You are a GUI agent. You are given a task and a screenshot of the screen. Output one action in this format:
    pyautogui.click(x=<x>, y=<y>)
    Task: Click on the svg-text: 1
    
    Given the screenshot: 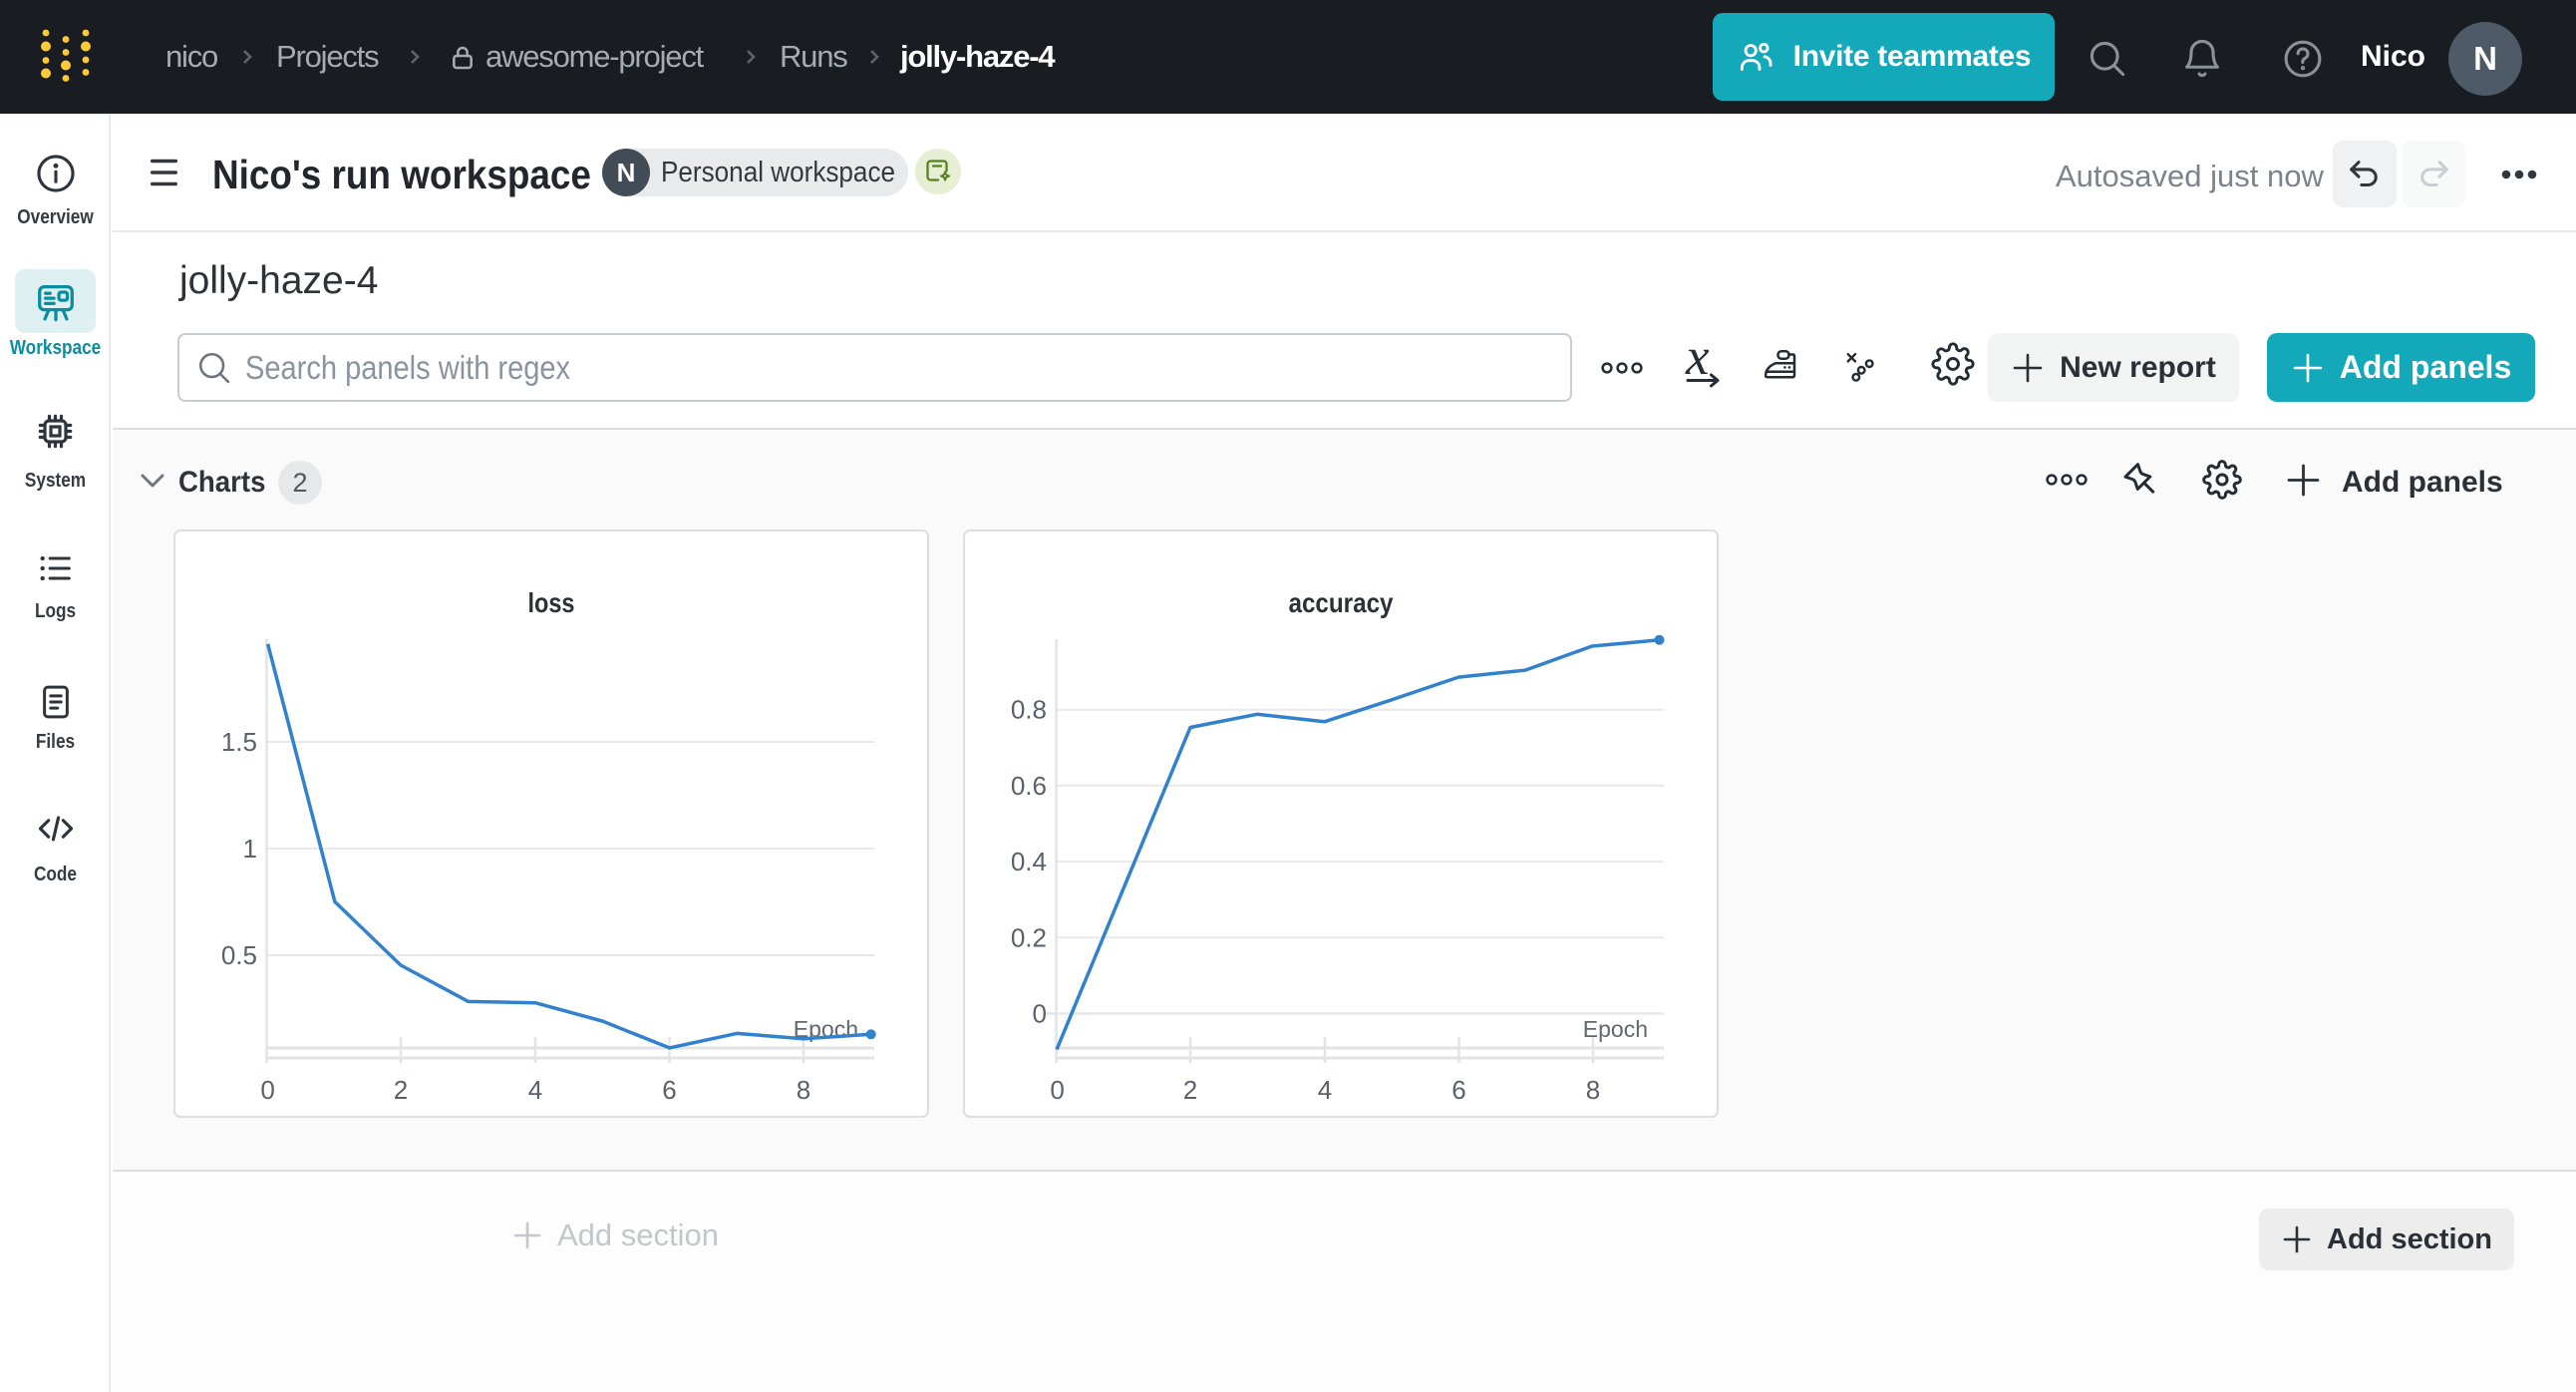 What is the action you would take?
    pyautogui.click(x=250, y=849)
    